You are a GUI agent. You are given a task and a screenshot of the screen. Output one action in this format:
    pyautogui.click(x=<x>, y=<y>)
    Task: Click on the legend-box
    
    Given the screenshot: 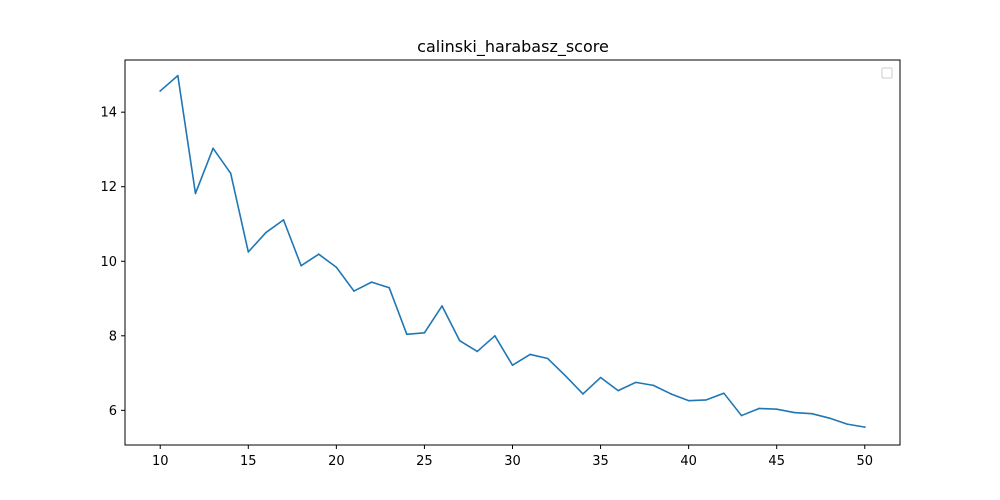 What is the action you would take?
    pyautogui.click(x=887, y=73)
    